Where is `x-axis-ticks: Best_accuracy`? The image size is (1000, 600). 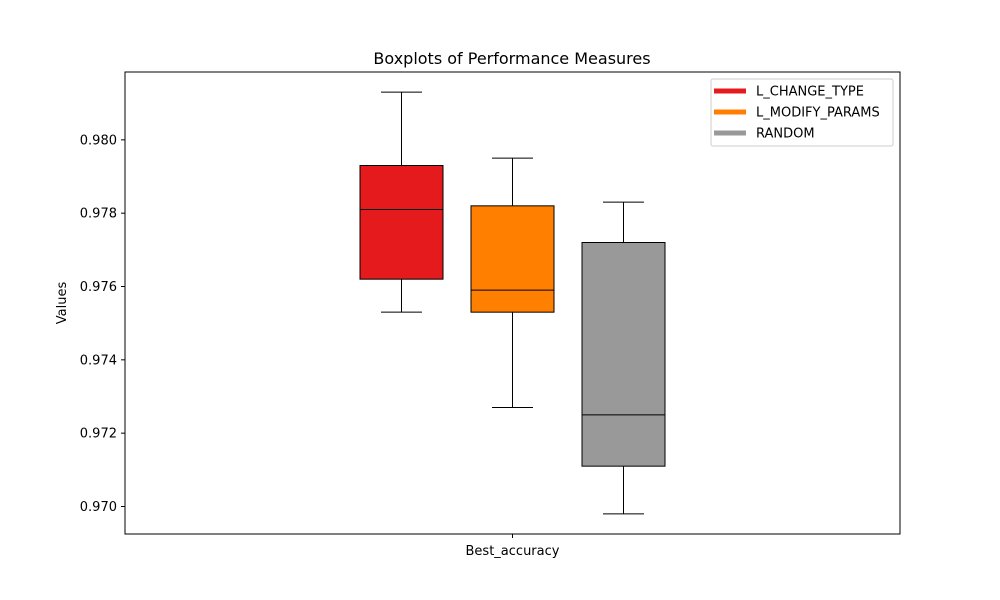 x-axis-ticks: Best_accuracy is located at coordinates (513, 546).